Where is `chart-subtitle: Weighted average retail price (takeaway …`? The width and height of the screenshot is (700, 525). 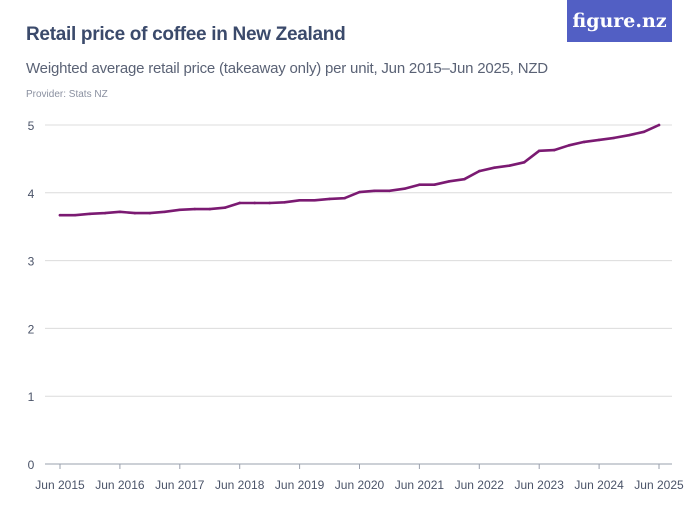
chart-subtitle: Weighted average retail price (takeaway … is located at coordinates (287, 68).